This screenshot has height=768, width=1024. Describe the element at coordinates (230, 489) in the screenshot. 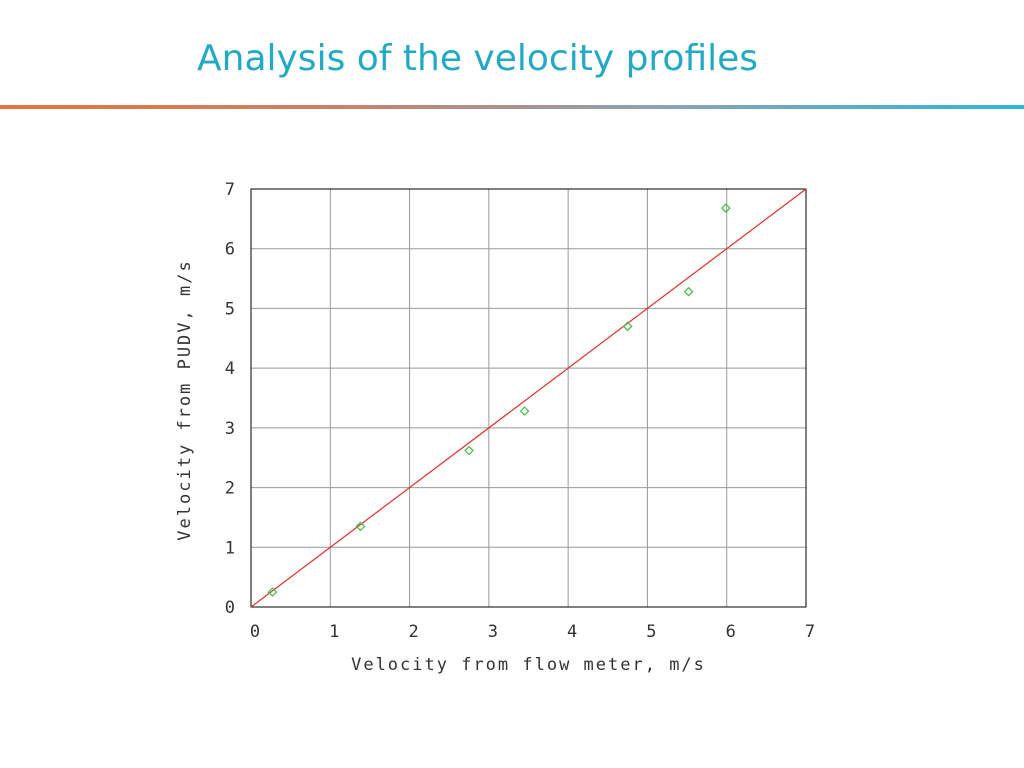

I see `y-tick-label: 2` at that location.